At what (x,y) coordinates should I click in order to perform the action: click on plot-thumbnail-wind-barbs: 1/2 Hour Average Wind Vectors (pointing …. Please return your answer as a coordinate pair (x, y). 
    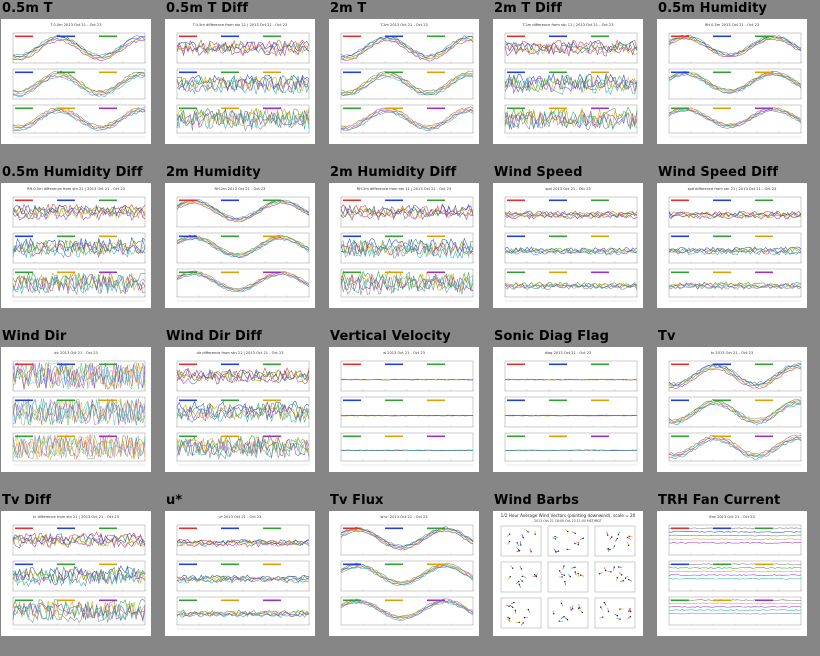
    Looking at the image, I should click on (568, 573).